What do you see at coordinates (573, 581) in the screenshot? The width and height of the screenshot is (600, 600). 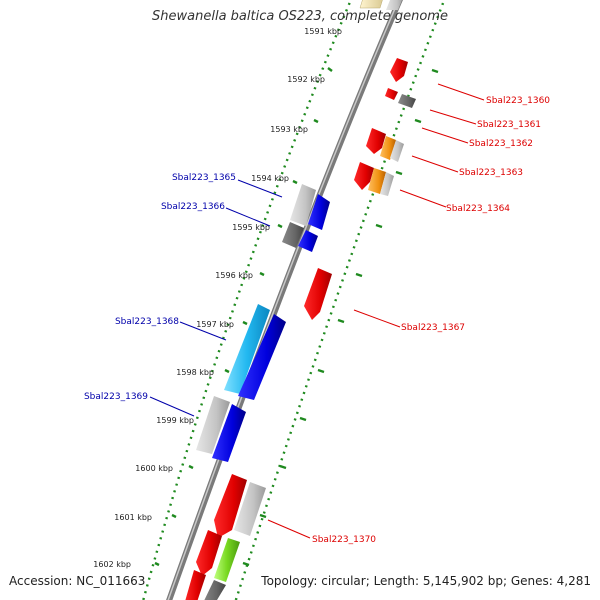 I see `genes-value: 4,281` at bounding box center [573, 581].